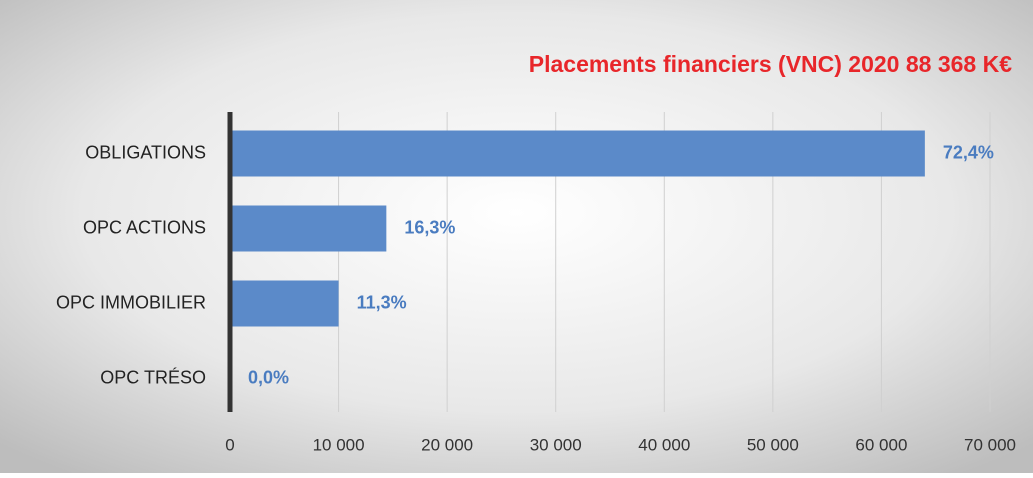  Describe the element at coordinates (968, 152) in the screenshot. I see `data-label: 72,4%` at that location.